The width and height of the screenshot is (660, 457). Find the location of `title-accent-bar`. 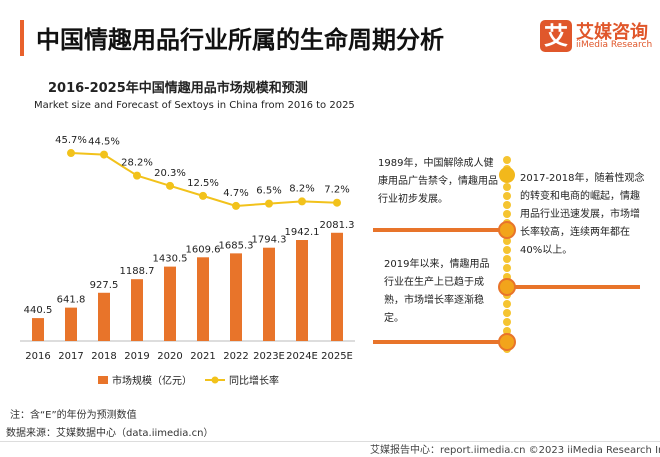

title-accent-bar is located at coordinates (22, 38).